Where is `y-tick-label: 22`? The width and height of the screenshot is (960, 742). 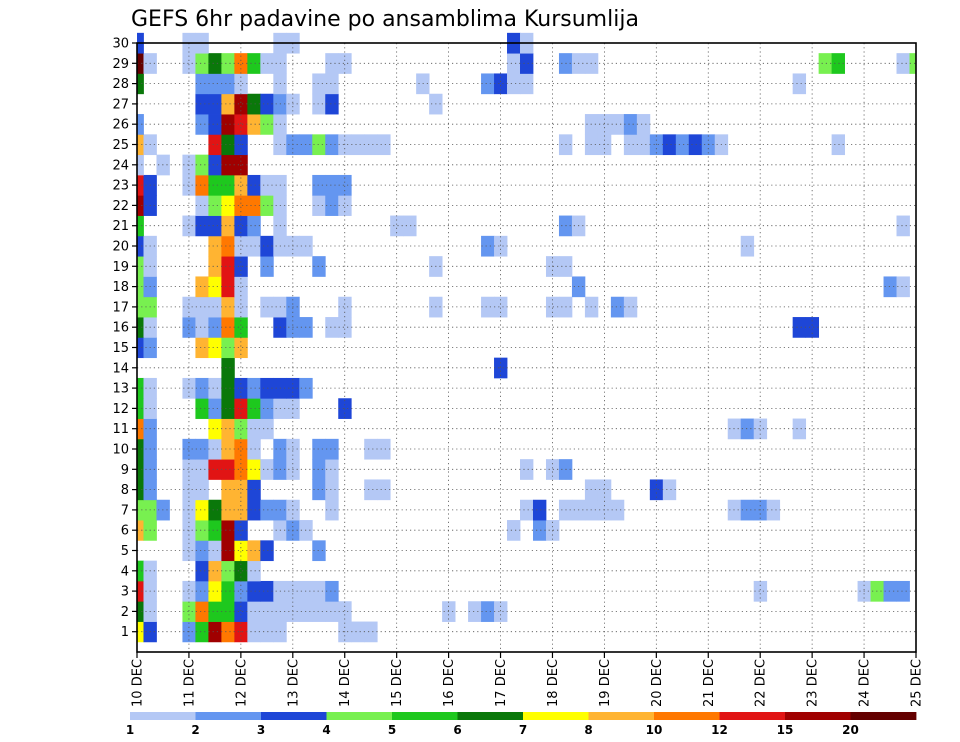
y-tick-label: 22 is located at coordinates (120, 206).